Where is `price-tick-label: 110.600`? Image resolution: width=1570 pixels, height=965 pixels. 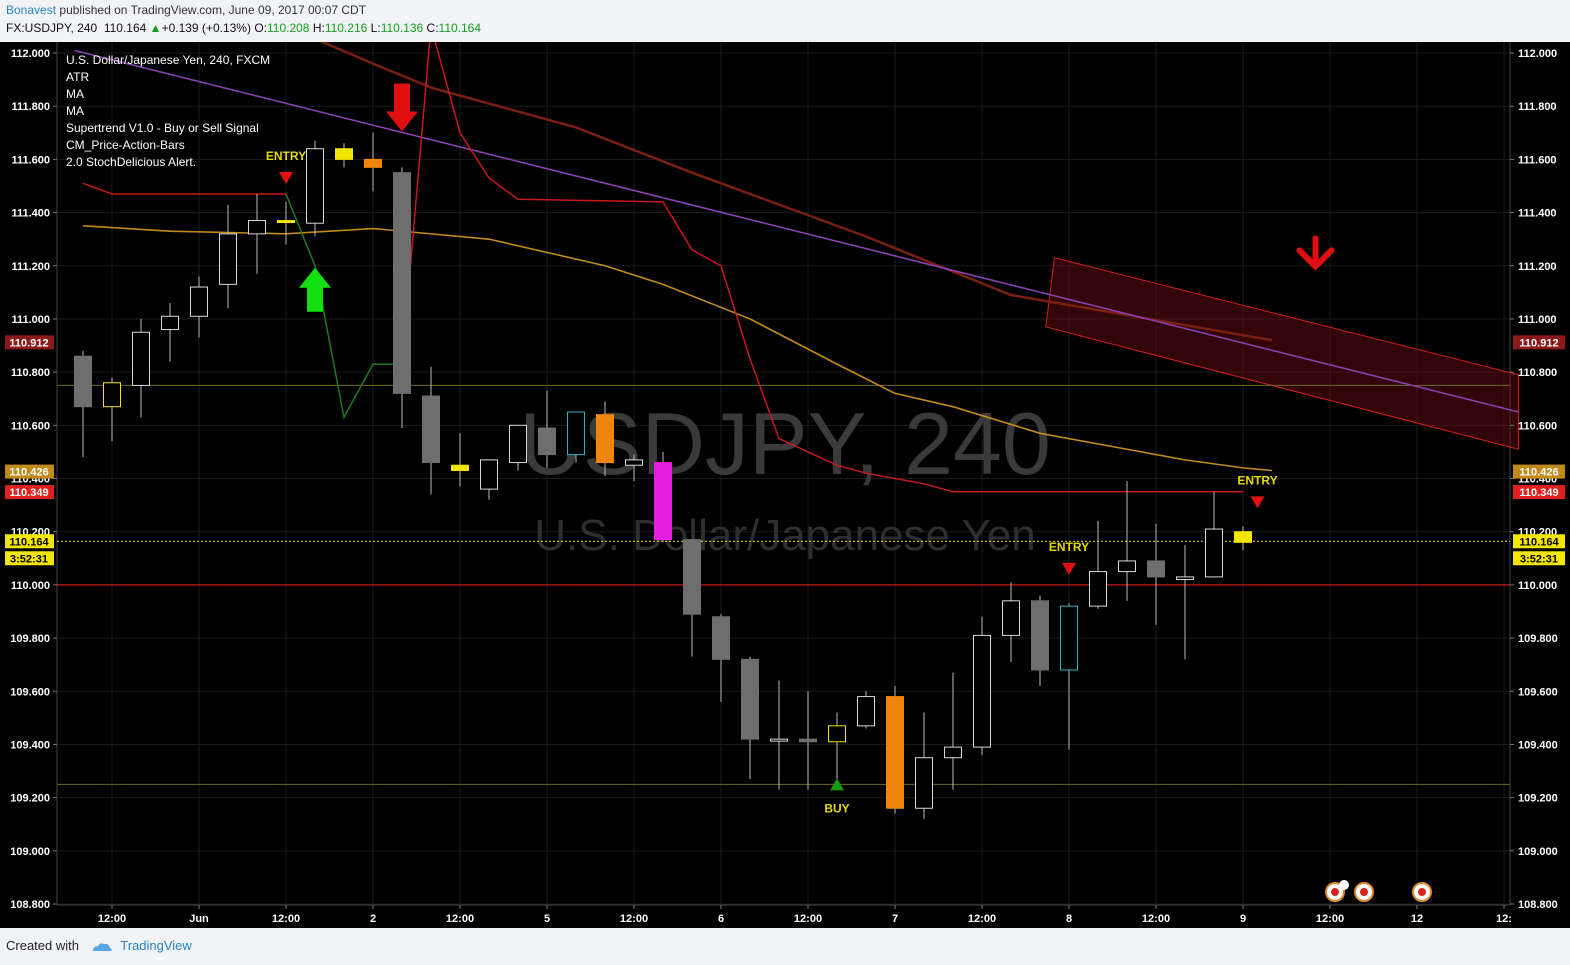
price-tick-label: 110.600 is located at coordinates (30, 426).